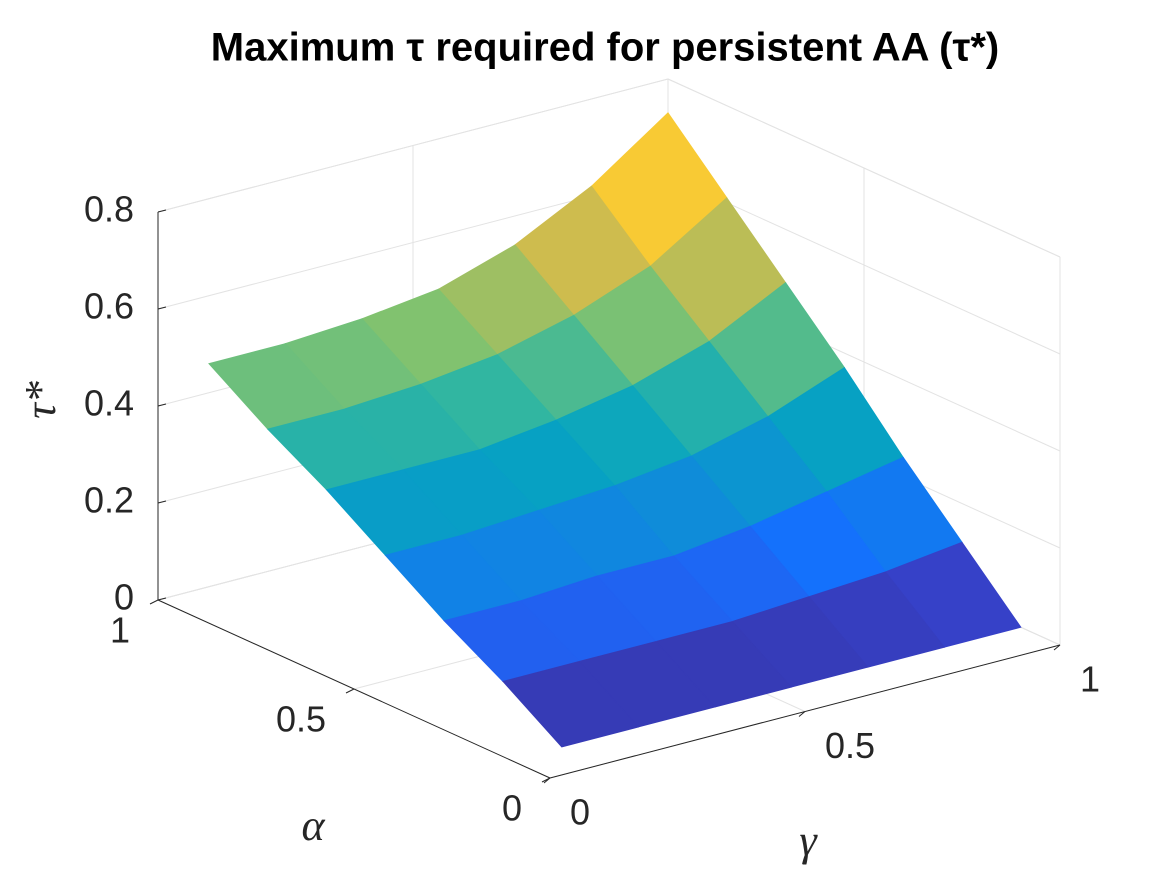  What do you see at coordinates (580, 812) in the screenshot?
I see `x-tick-label: 0` at bounding box center [580, 812].